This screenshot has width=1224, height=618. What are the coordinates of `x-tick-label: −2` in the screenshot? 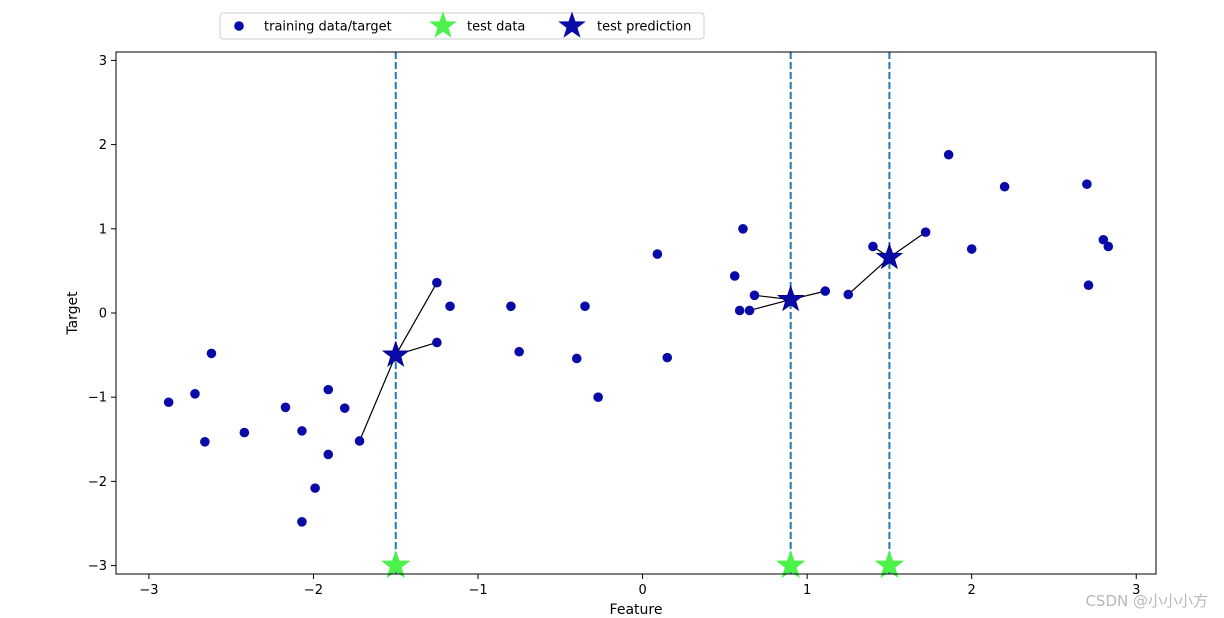 It's located at (313, 590).